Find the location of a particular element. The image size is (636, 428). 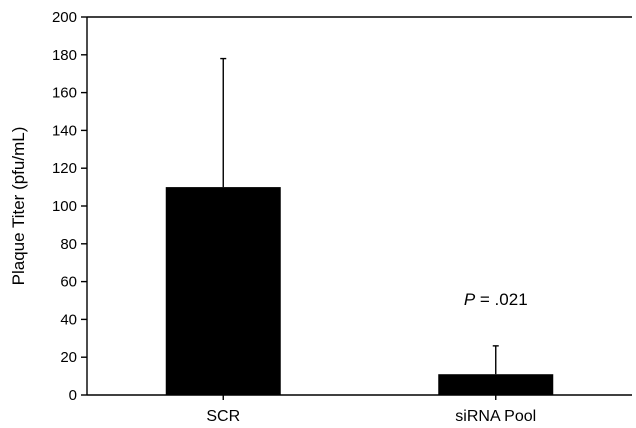

p-value-annotation: P = .021 is located at coordinates (496, 299).